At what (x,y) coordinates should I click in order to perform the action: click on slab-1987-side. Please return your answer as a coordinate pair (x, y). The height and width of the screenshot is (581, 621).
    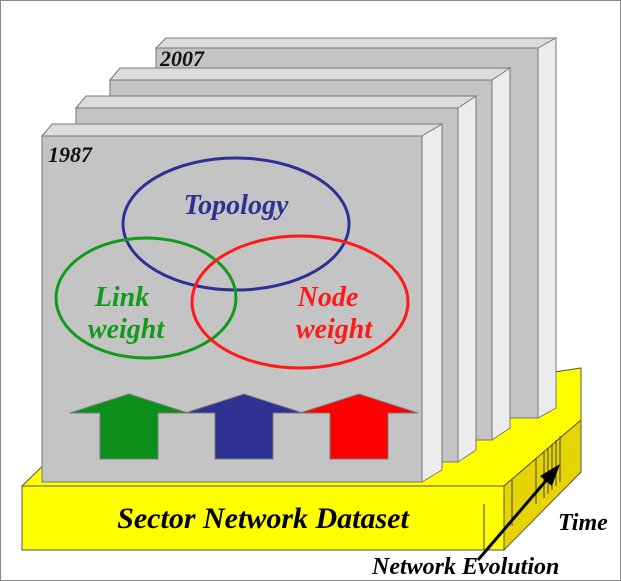
    Looking at the image, I should click on (432, 303).